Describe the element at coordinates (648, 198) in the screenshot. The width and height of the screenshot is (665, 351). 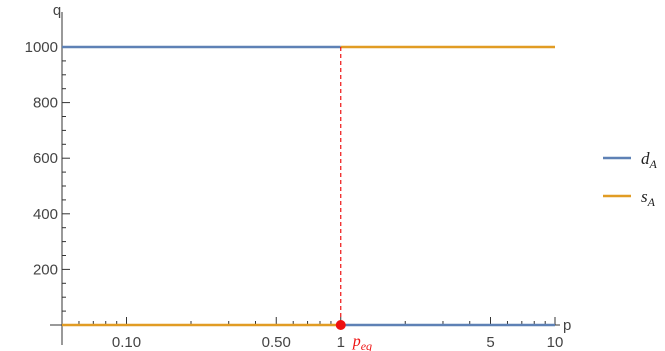
I see `legend-label-s_A: sA` at that location.